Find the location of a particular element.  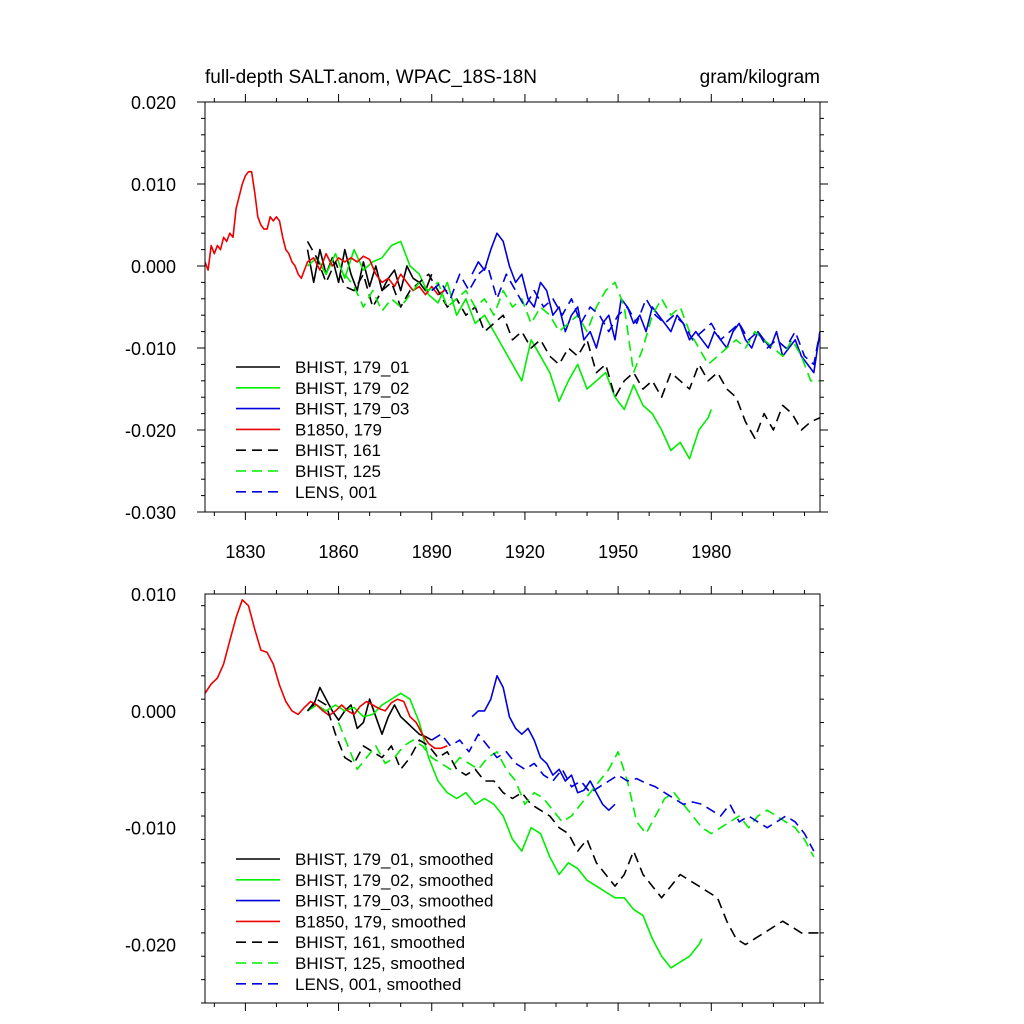

legend-label: BHIST, 125, smoothed is located at coordinates (380, 963).